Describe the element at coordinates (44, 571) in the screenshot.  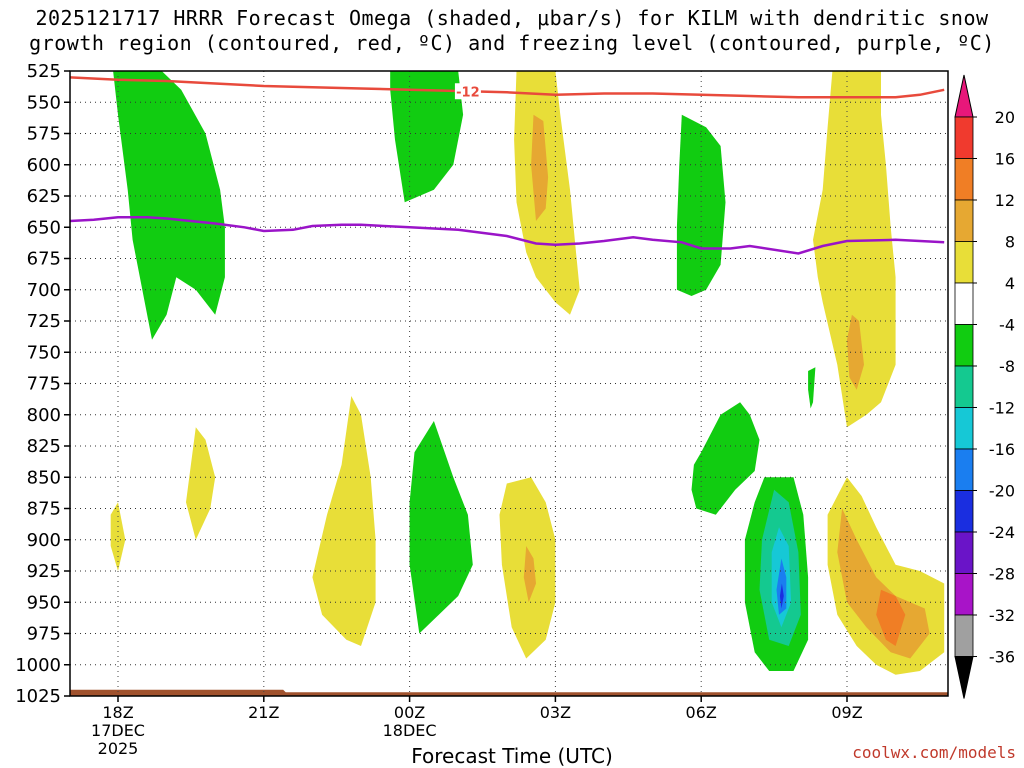
I see `y-tick-label-925: 925` at that location.